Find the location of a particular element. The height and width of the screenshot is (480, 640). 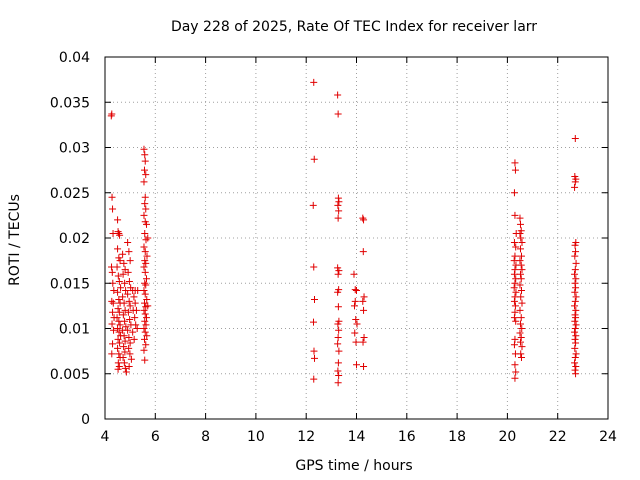

x-tick-label: 12 is located at coordinates (306, 437).